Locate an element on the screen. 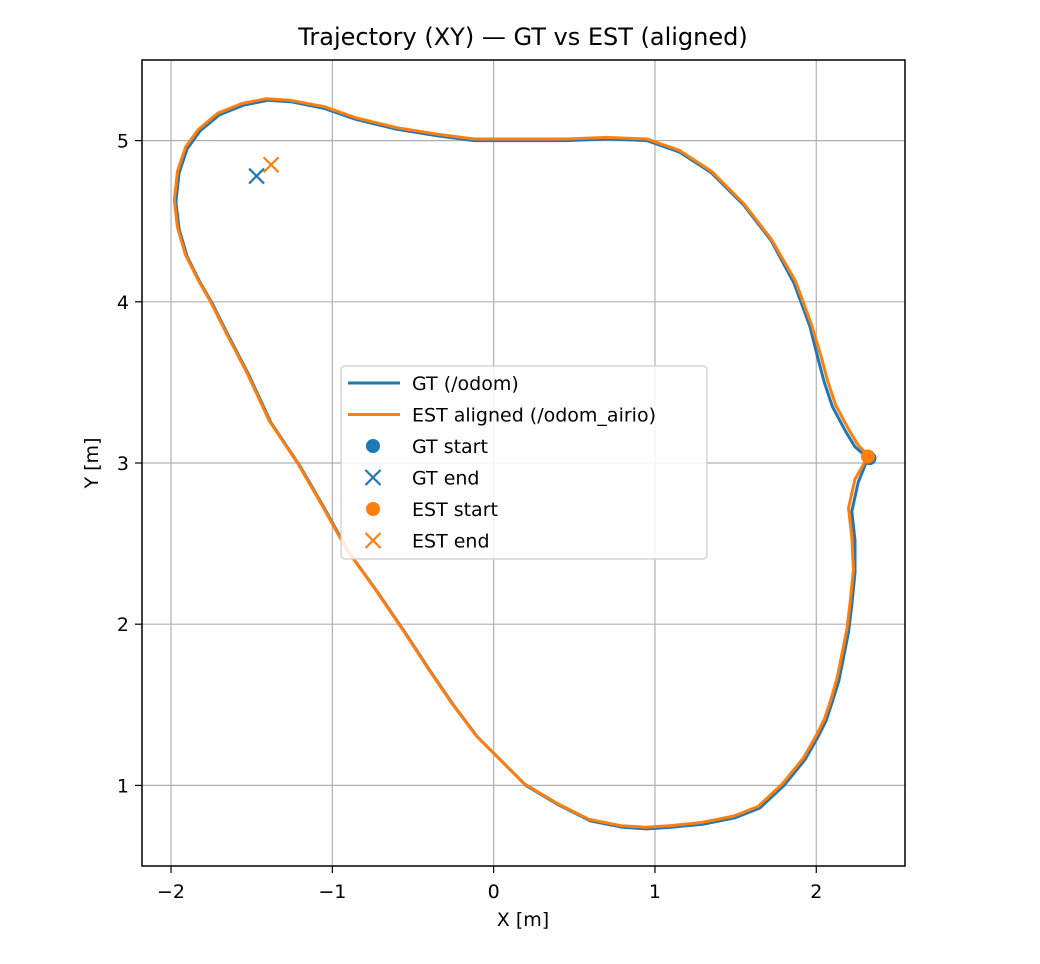 This screenshot has width=1040, height=964. legend-label: GT end is located at coordinates (445, 479).